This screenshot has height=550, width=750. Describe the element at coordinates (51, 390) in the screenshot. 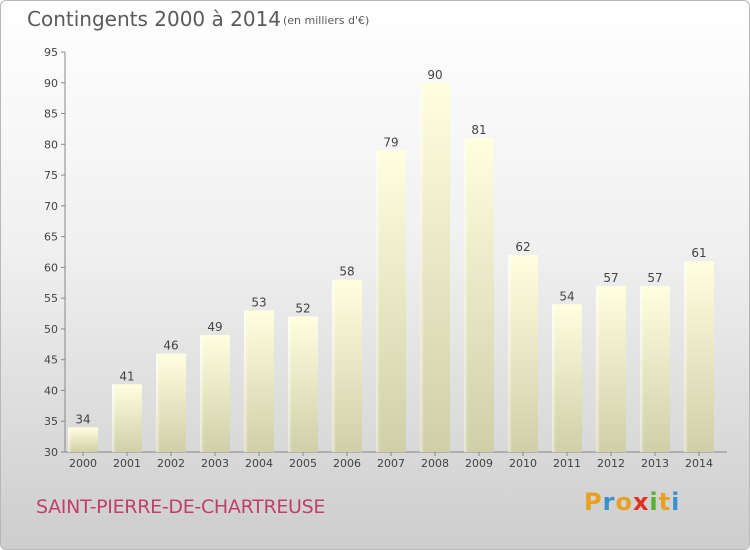

I see `y-tick-label: 40` at that location.